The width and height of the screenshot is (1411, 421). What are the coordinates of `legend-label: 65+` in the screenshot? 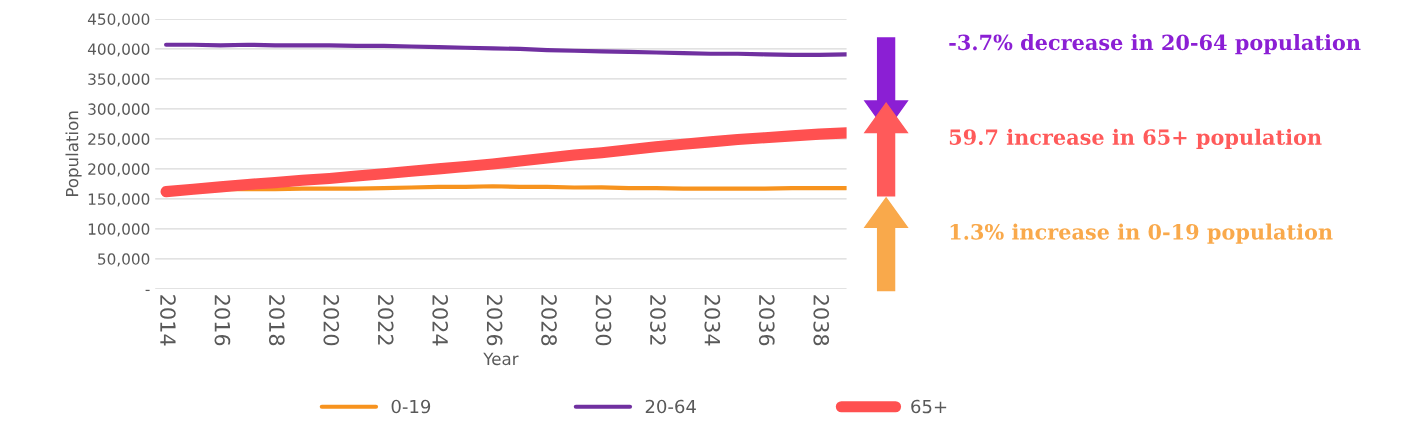 It's located at (929, 406).